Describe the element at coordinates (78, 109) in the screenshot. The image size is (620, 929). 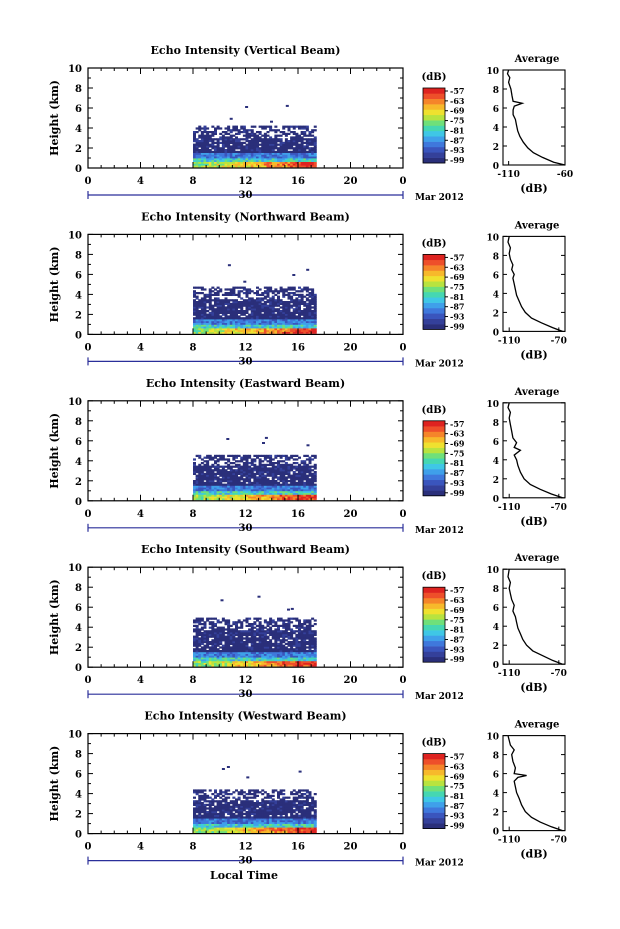
I see `y-tick-label: 6` at that location.